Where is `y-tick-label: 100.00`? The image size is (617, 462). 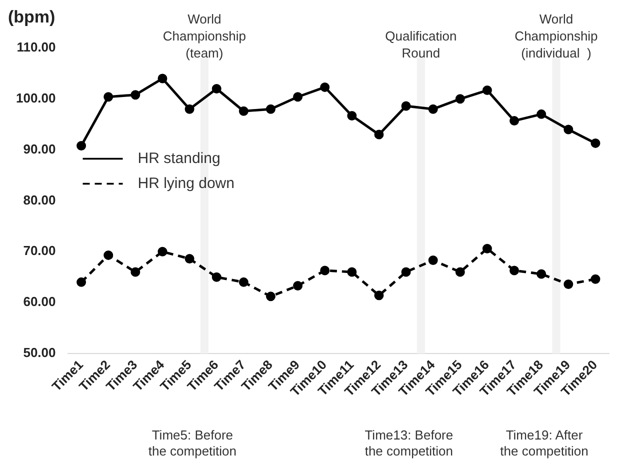
y-tick-label: 100.00 is located at coordinates (36, 98).